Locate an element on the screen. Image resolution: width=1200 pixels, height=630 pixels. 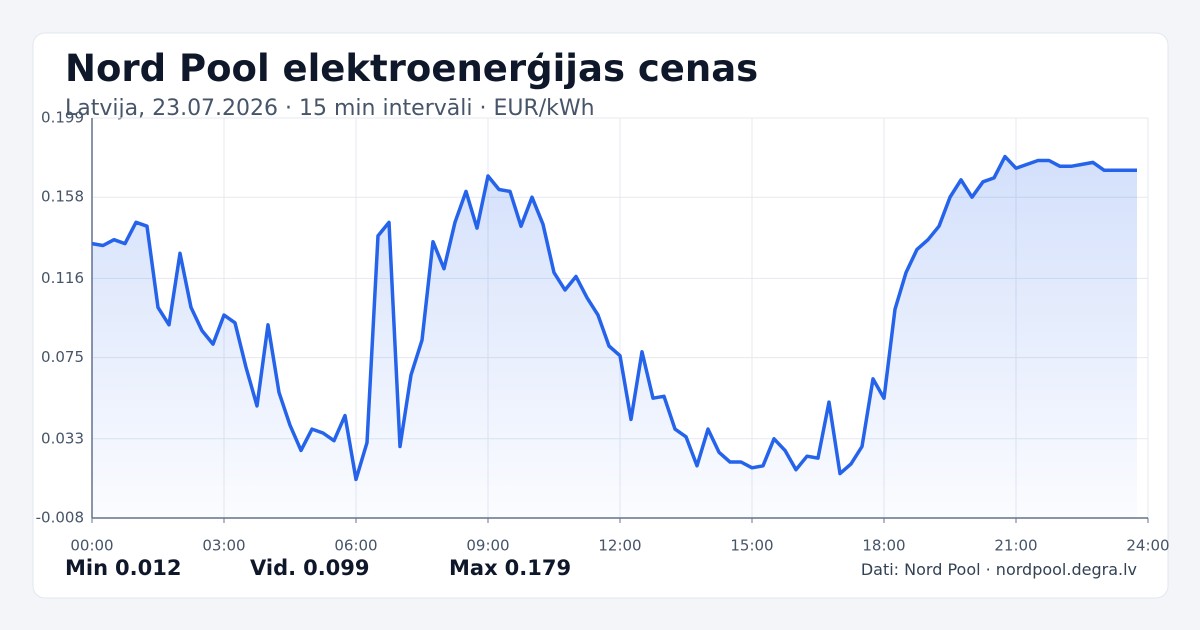
x-tick-label: 21:00 is located at coordinates (1015, 546).